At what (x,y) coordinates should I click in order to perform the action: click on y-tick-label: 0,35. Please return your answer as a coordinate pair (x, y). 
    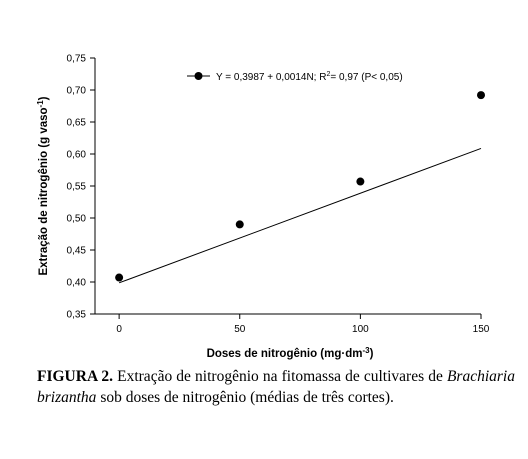
    Looking at the image, I should click on (77, 315).